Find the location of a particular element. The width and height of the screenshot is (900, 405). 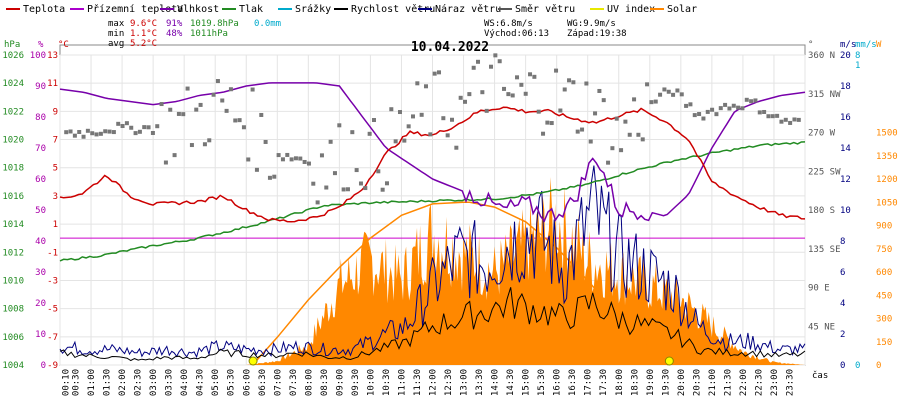

chart-title: 10.04.2022 is located at coordinates (450, 47).